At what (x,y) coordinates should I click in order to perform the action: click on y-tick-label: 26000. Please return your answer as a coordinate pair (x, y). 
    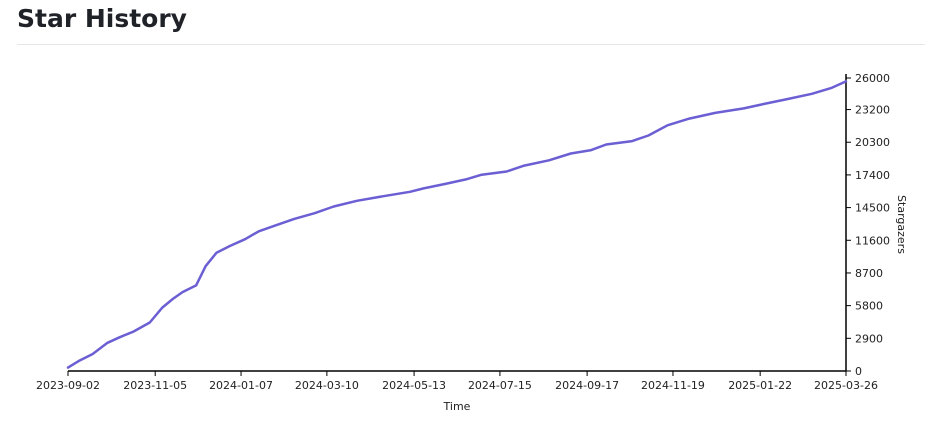
    Looking at the image, I should click on (872, 78).